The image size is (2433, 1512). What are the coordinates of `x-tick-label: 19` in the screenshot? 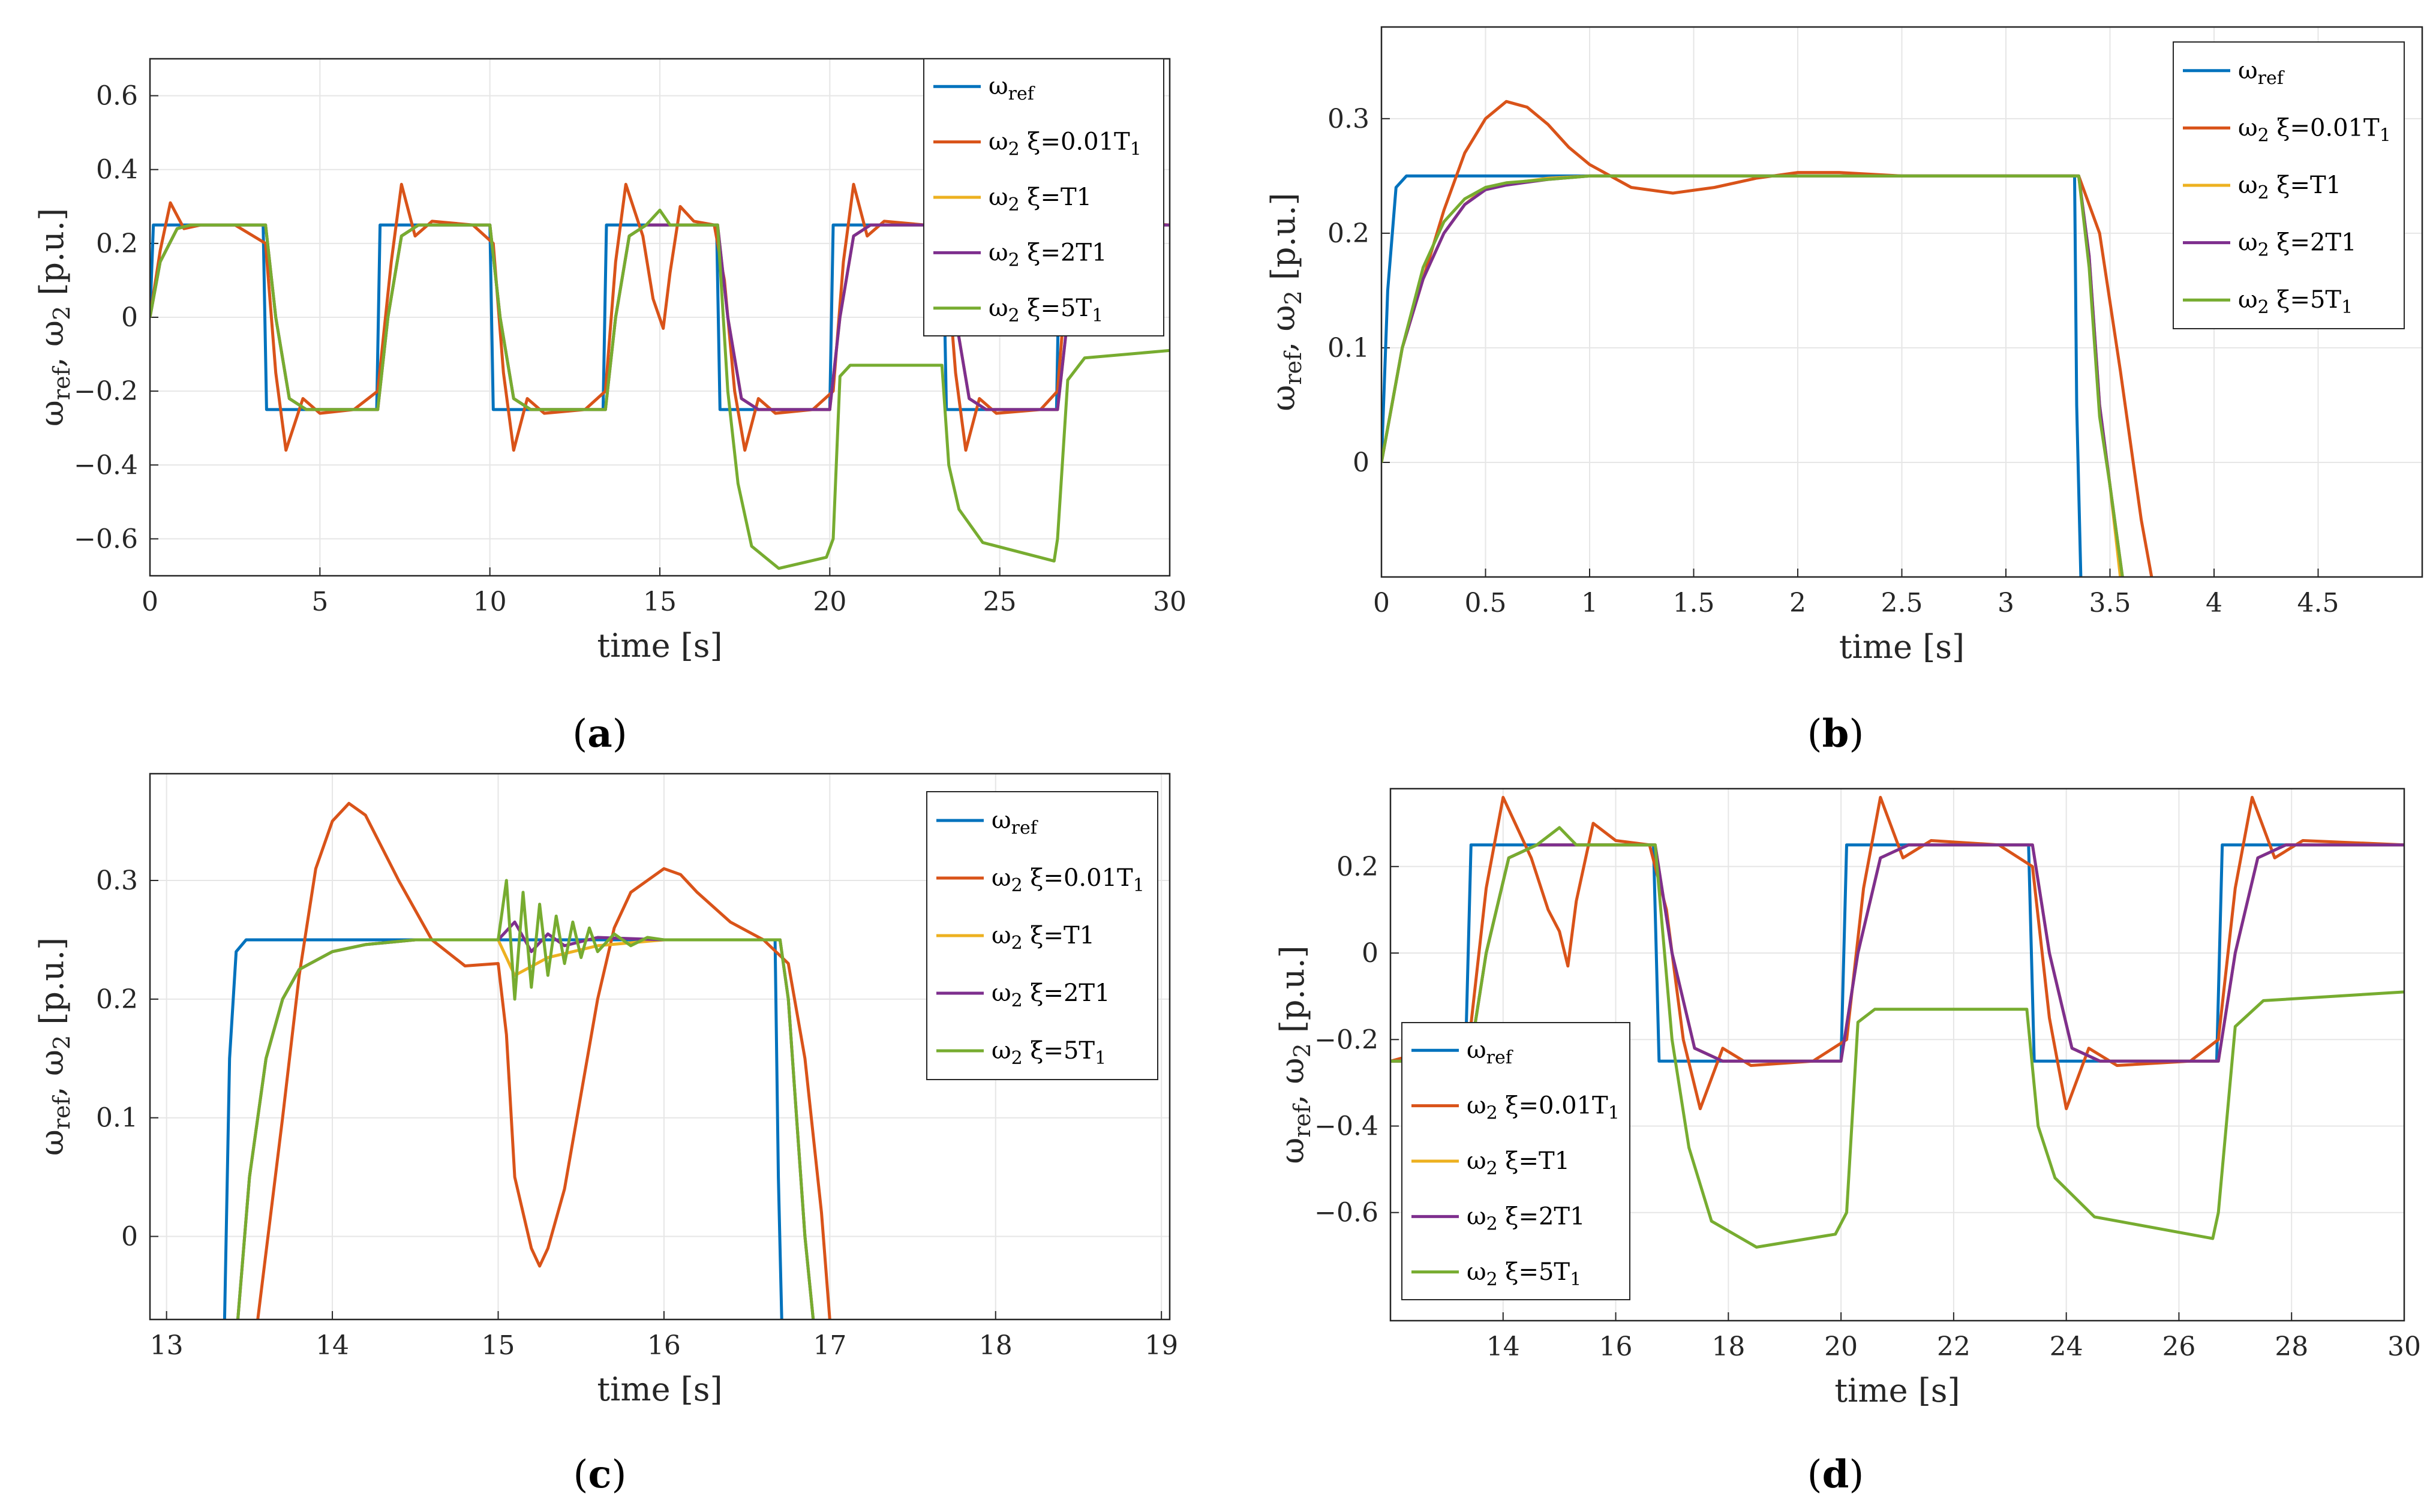 It's located at (1162, 1345).